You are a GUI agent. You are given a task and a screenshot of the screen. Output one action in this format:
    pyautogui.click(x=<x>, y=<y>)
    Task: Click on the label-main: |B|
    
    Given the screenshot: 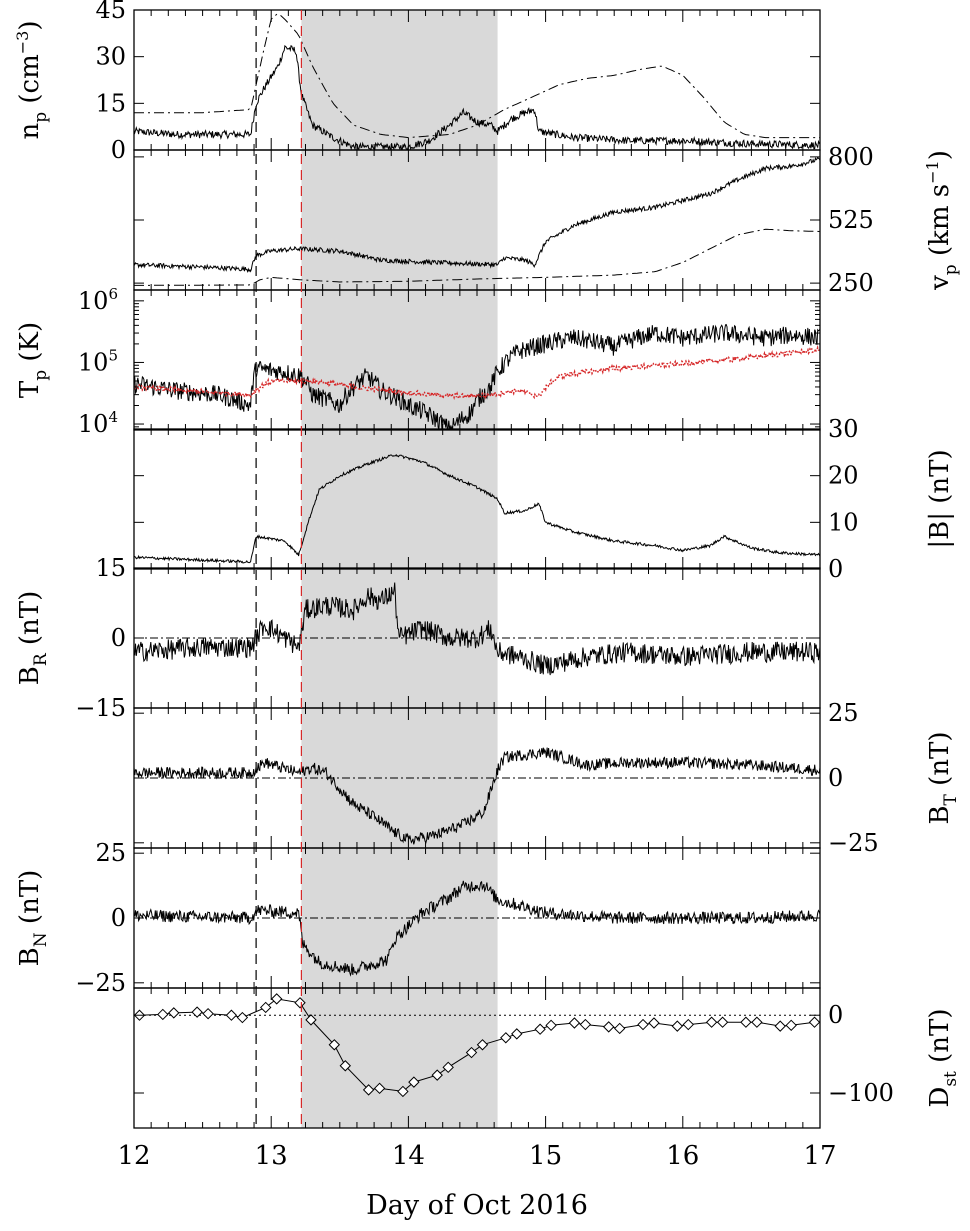 What is the action you would take?
    pyautogui.click(x=940, y=530)
    